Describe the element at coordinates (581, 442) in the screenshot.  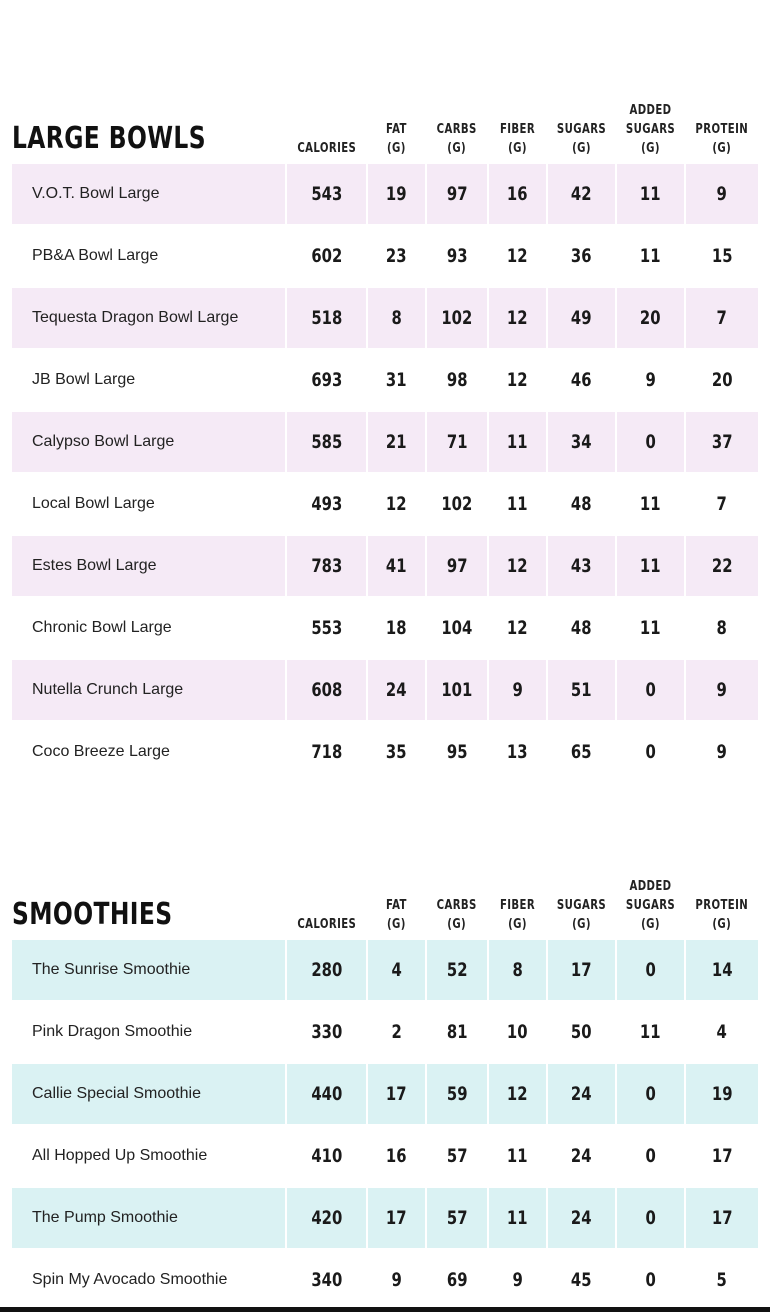
I see `value-cell: 34` at that location.